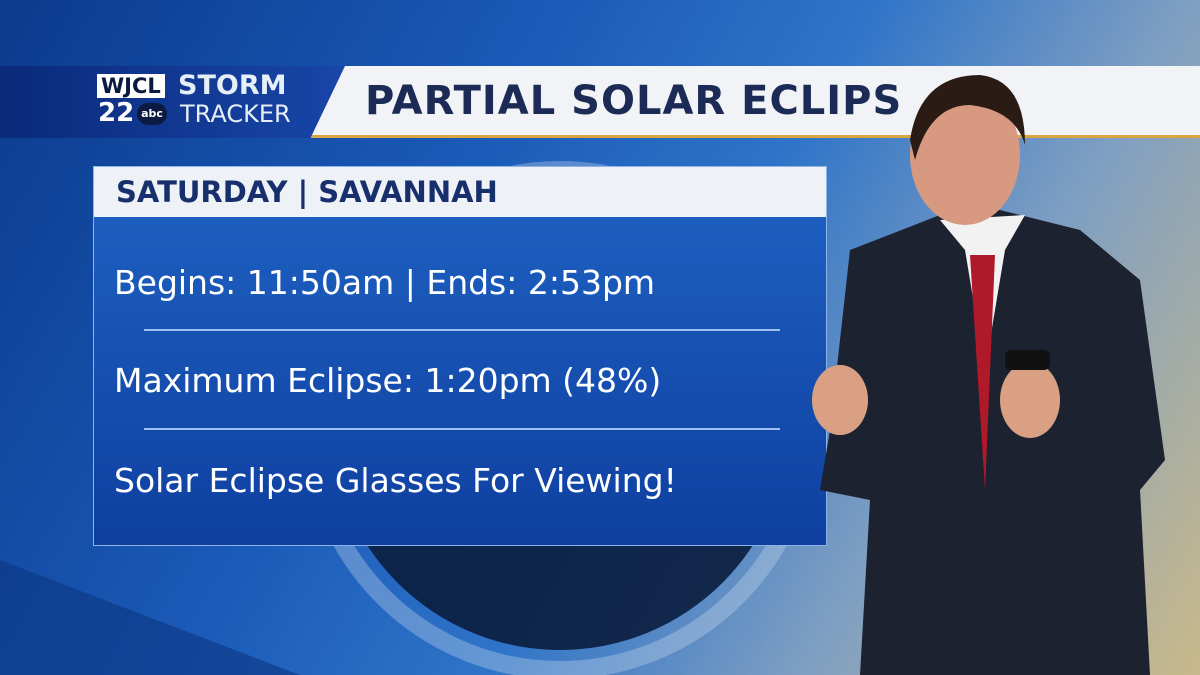 This screenshot has width=1200, height=675. What do you see at coordinates (385, 282) in the screenshot?
I see `times-line: Begins: 11:50am | Ends: 2:53pm` at bounding box center [385, 282].